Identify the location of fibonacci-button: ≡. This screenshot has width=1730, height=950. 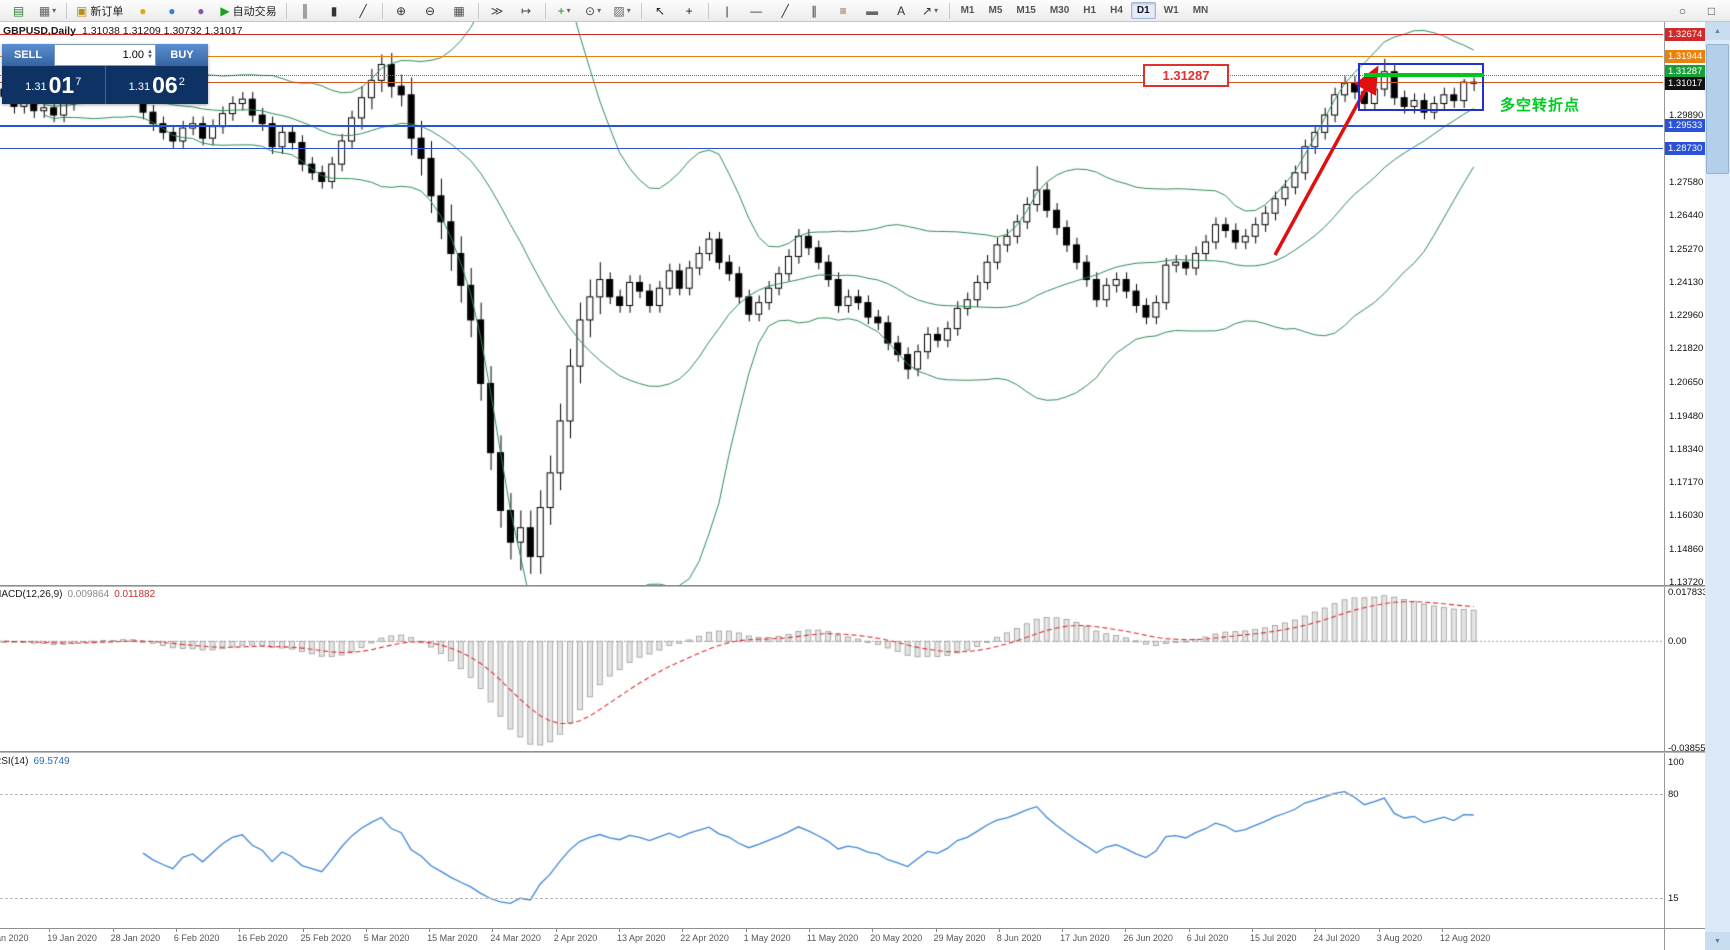
(843, 10).